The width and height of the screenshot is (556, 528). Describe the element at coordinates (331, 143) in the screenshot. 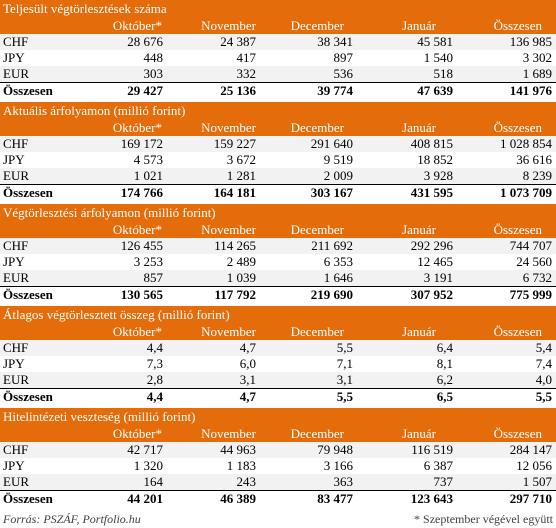

I see `table-cell: 291 640` at that location.